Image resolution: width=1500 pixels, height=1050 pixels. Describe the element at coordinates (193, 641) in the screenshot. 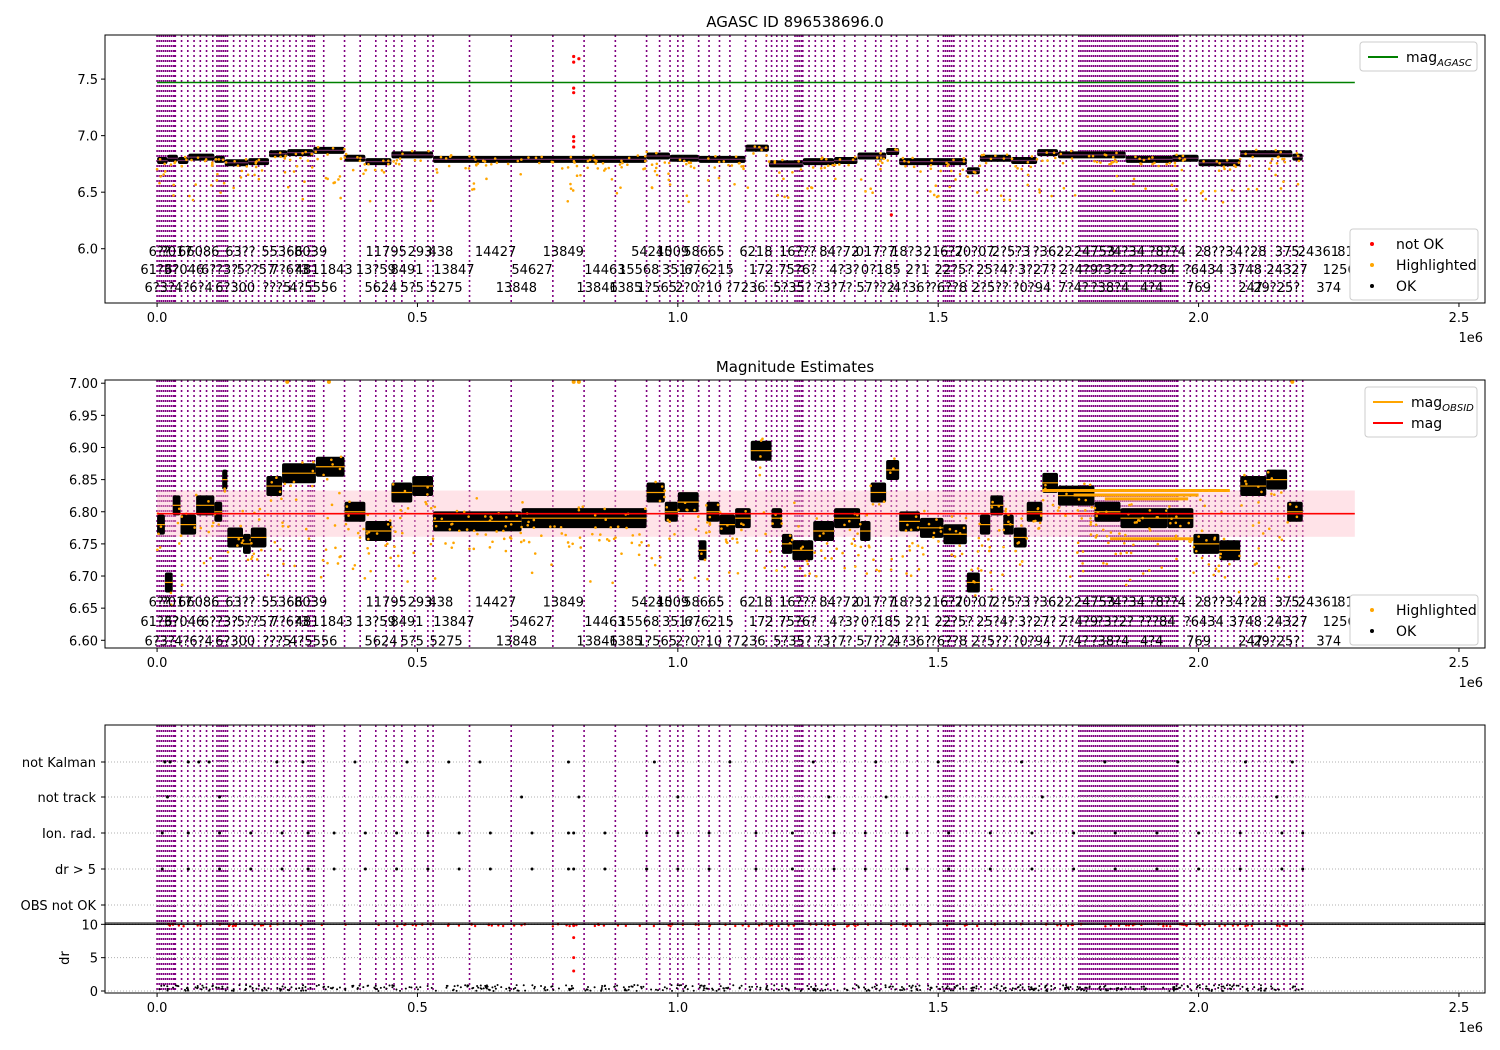

I see `obsid-label: 4?6?4` at that location.